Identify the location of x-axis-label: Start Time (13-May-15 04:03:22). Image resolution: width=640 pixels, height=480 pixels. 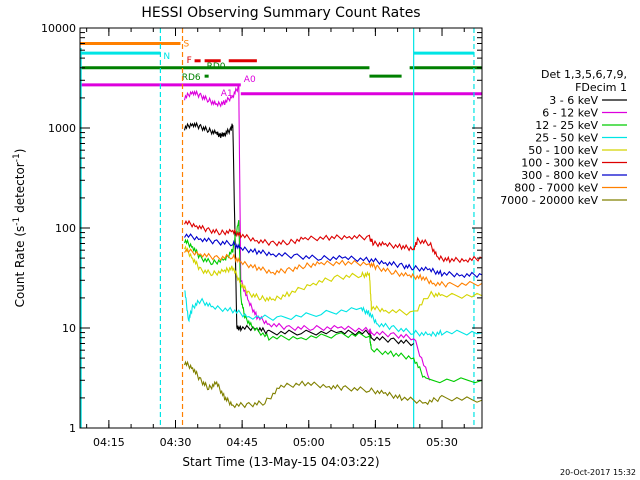
(280, 462).